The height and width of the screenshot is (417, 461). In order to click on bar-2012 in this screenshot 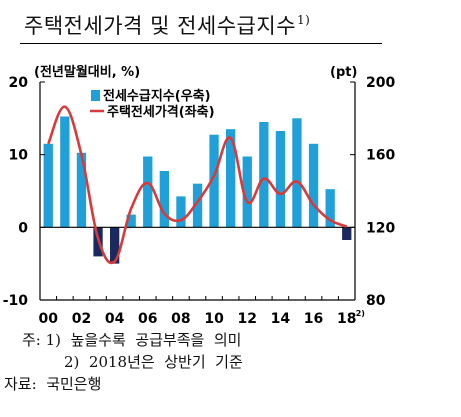, I will do `click(247, 192)`.